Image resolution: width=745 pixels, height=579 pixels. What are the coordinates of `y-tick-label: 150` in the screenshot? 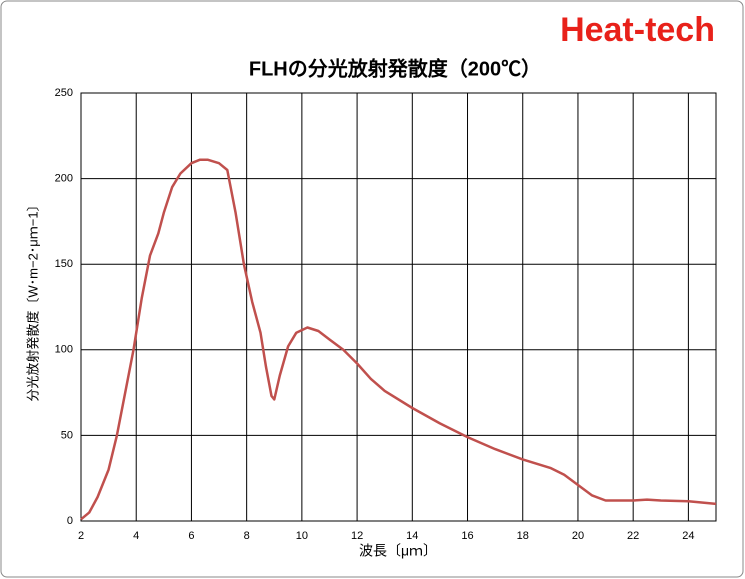 It's located at (64, 264).